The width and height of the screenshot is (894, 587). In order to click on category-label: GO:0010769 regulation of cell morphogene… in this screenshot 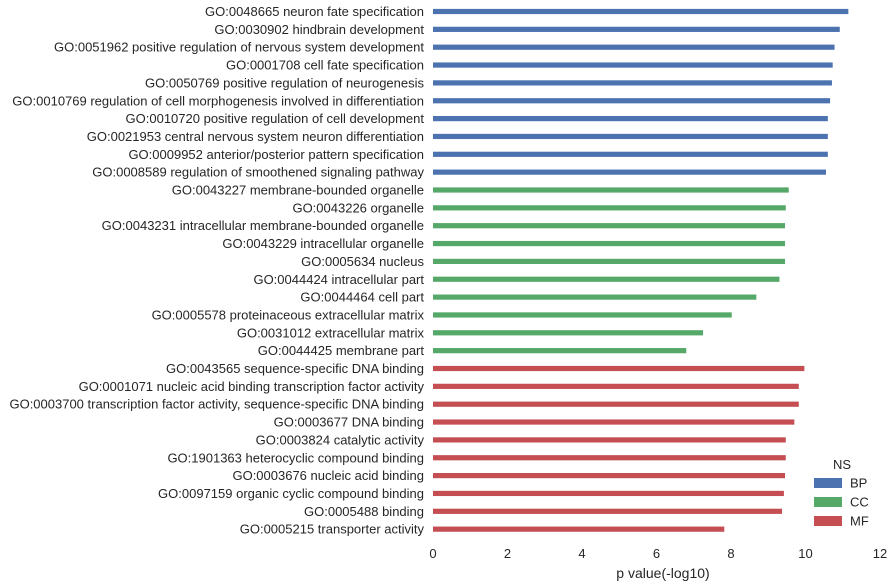, I will do `click(218, 100)`.